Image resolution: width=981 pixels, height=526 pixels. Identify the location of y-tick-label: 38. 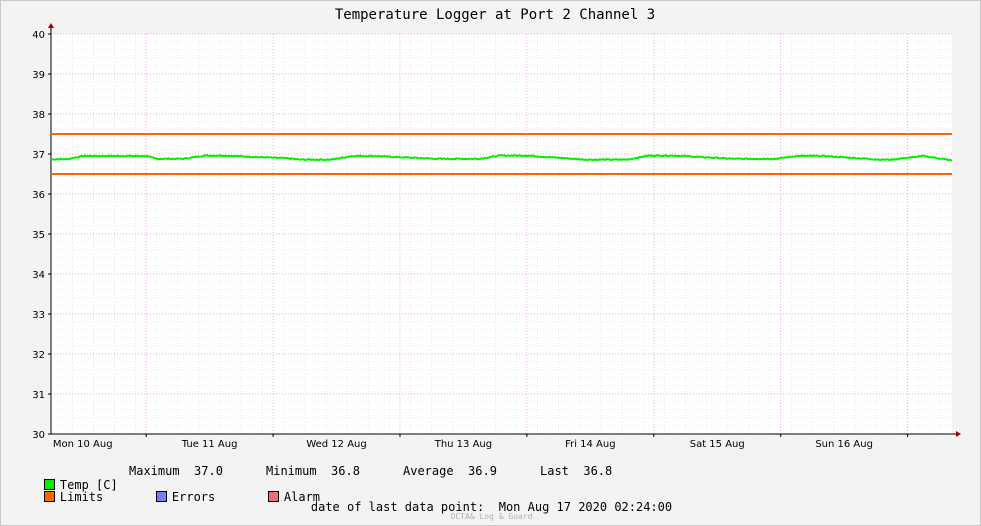
(38, 115).